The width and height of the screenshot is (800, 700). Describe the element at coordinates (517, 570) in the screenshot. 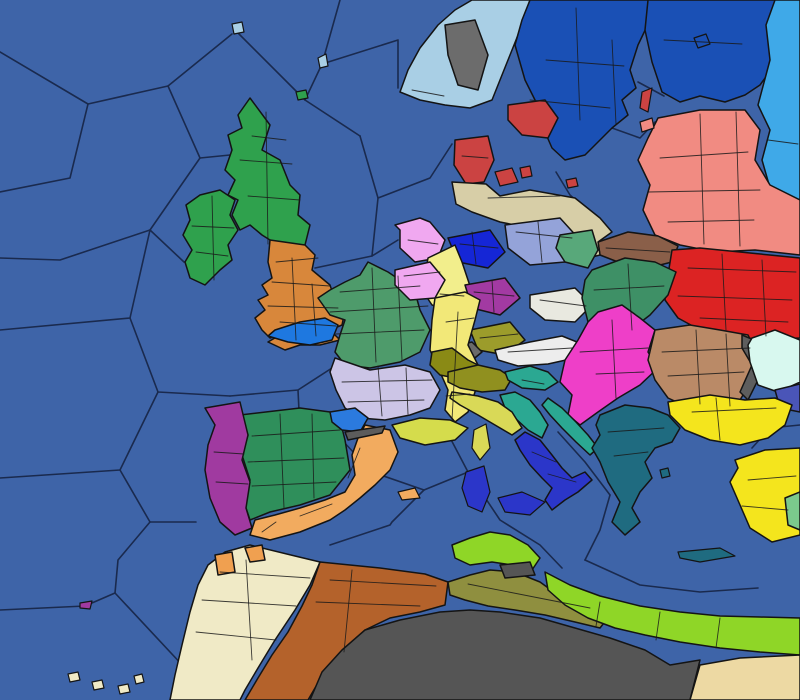

I see `region-tunis-grey-spot` at that location.